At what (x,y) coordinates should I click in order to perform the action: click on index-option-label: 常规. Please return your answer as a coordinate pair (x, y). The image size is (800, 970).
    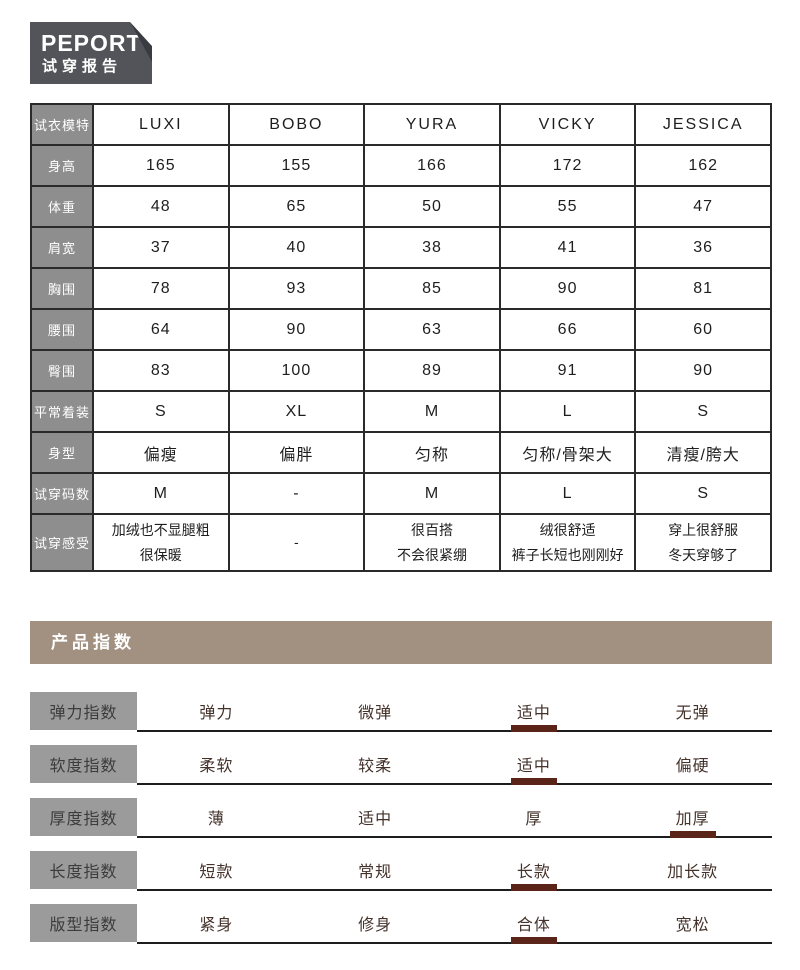
    Looking at the image, I should click on (375, 872).